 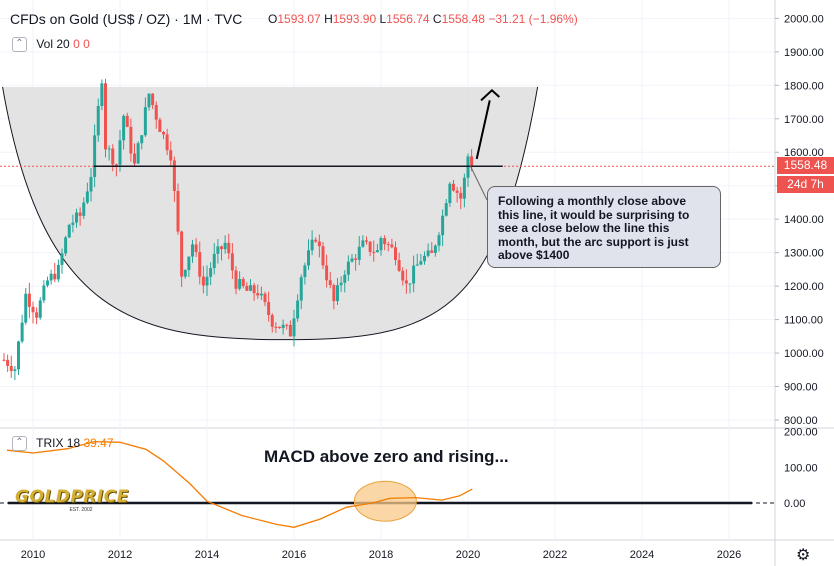 I want to click on trix-legend: ⌃ TRIX 18 39.47, so click(x=63, y=444).